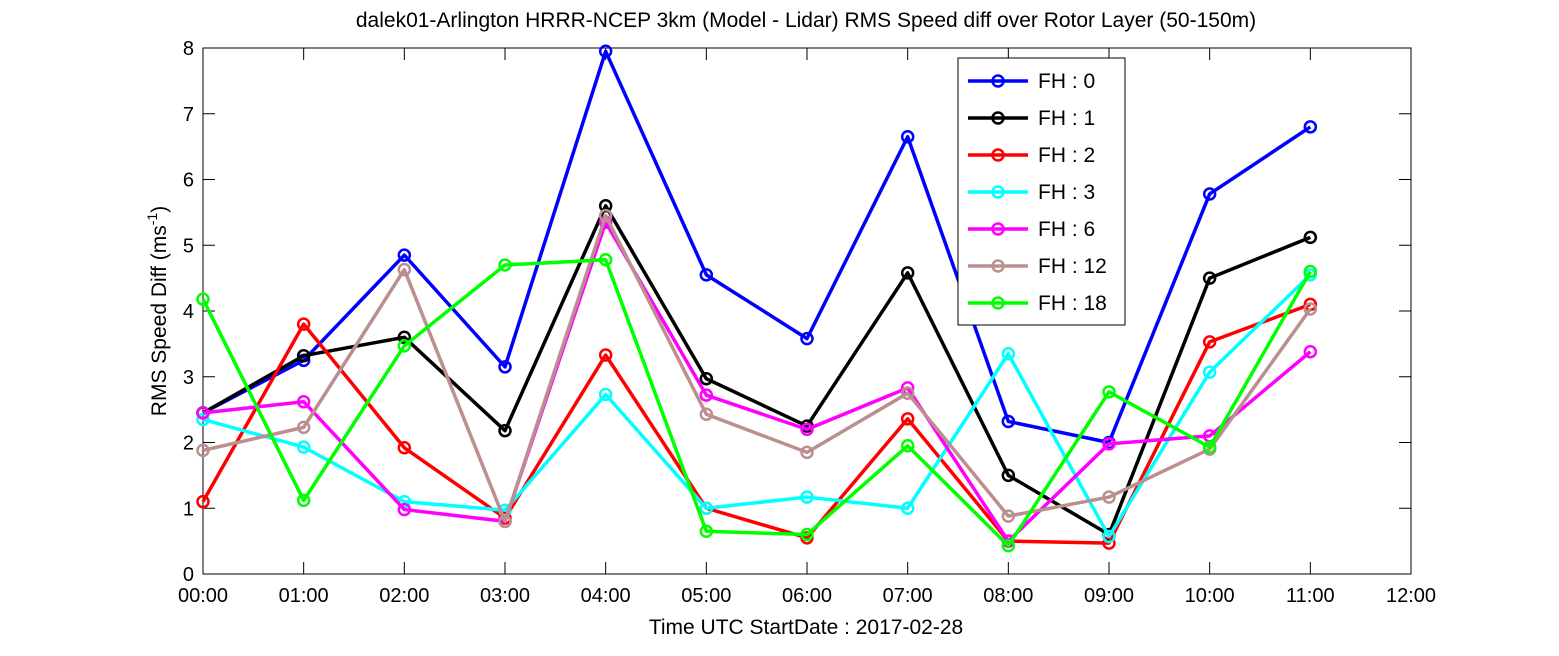 The height and width of the screenshot is (656, 1559). I want to click on legend-entry: FH : 1, so click(1031, 118).